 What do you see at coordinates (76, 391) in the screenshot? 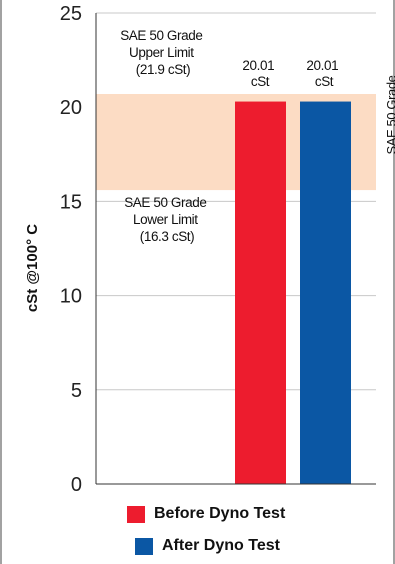
I see `y-tick-label: 5` at bounding box center [76, 391].